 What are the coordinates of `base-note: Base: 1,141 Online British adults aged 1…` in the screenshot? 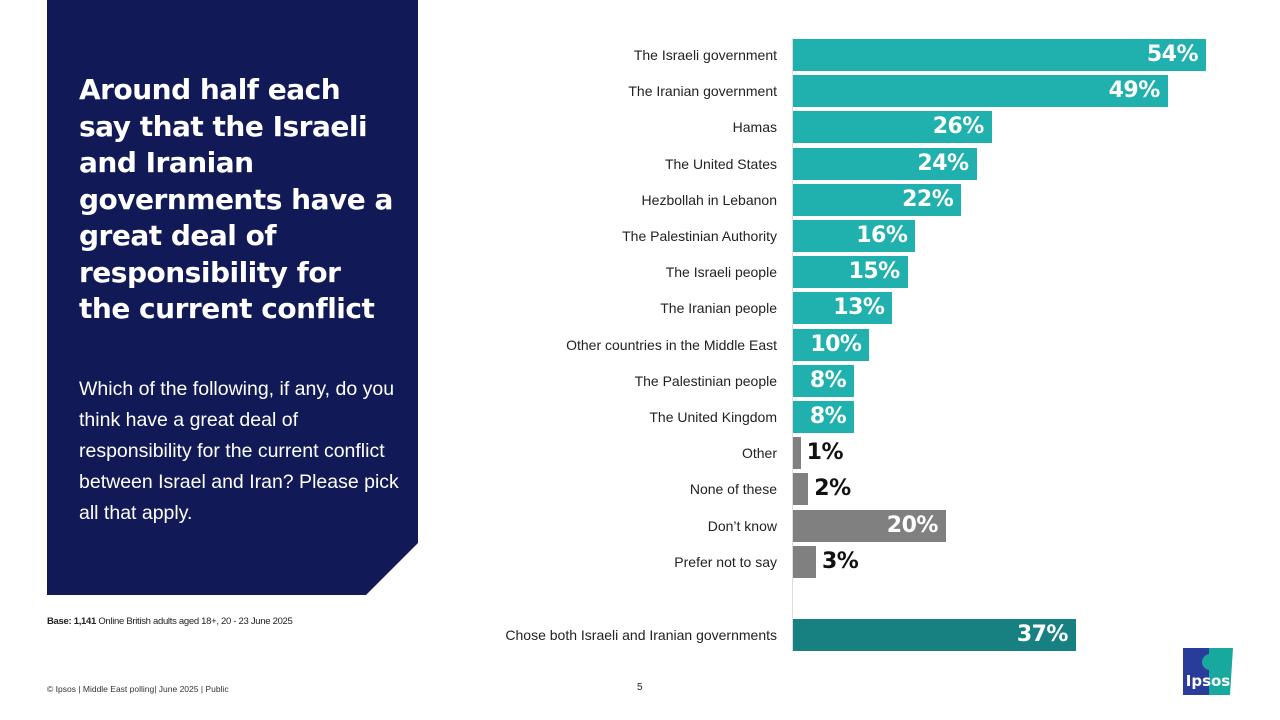 It's located at (170, 621).